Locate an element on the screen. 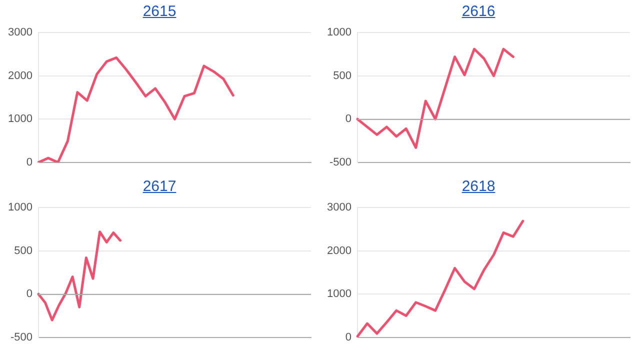 Image resolution: width=638 pixels, height=350 pixels. chart-title: 2615 is located at coordinates (160, 11).